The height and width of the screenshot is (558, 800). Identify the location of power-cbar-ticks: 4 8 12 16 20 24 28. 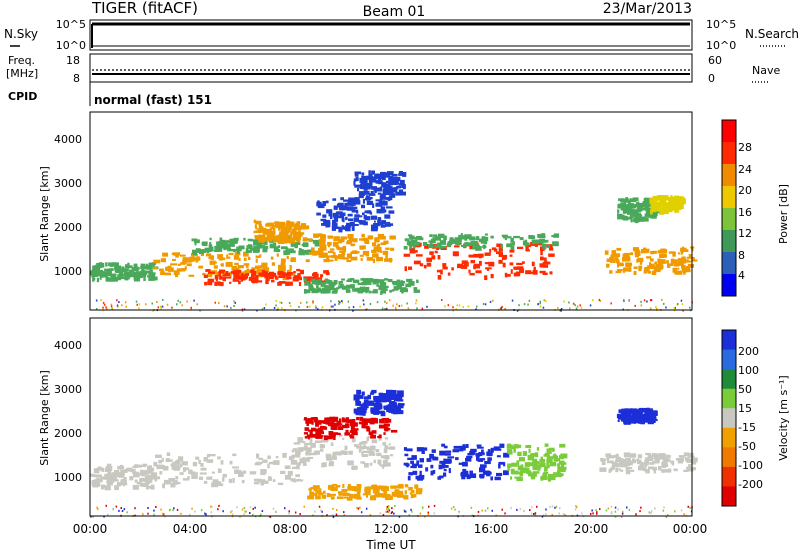
(745, 211).